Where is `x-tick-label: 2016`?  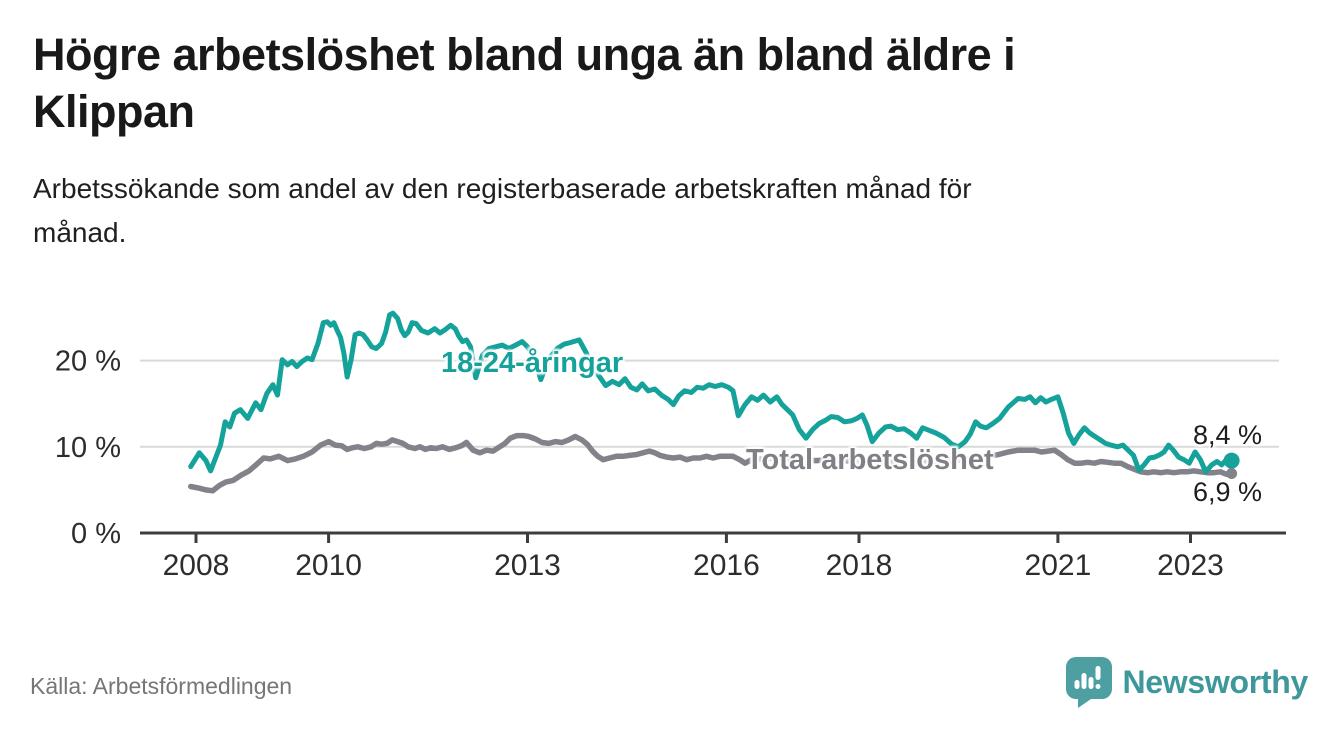
x-tick-label: 2016 is located at coordinates (726, 565).